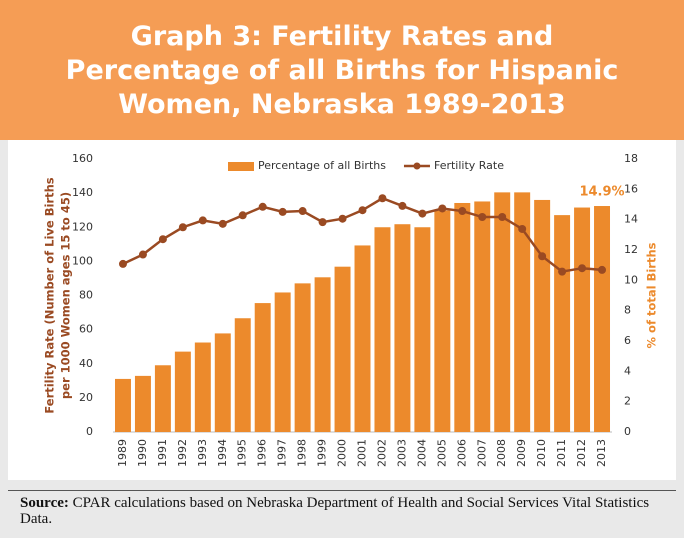  I want to click on x-tick-label: 2005, so click(441, 453).